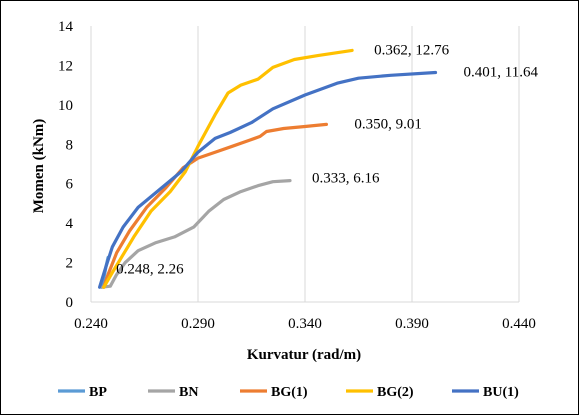  I want to click on legend-label: BP, so click(98, 392).